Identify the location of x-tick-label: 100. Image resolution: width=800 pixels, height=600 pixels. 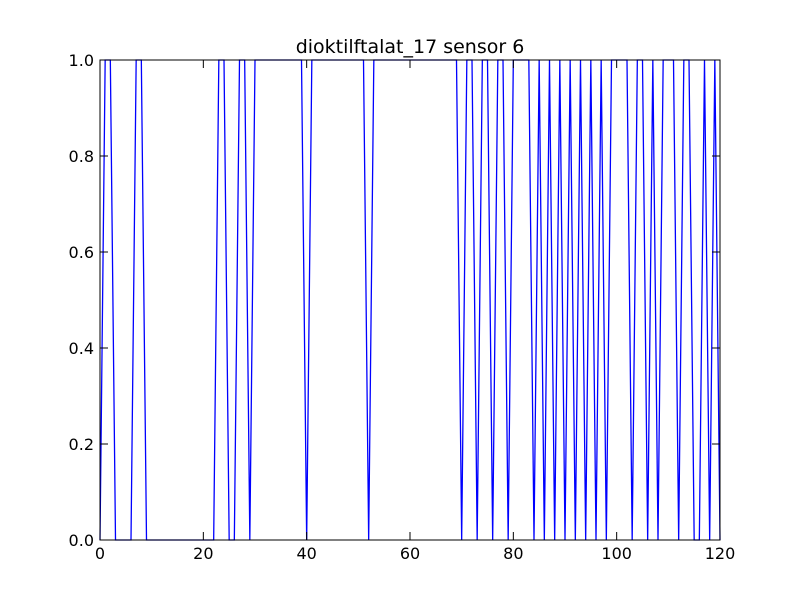
(616, 553).